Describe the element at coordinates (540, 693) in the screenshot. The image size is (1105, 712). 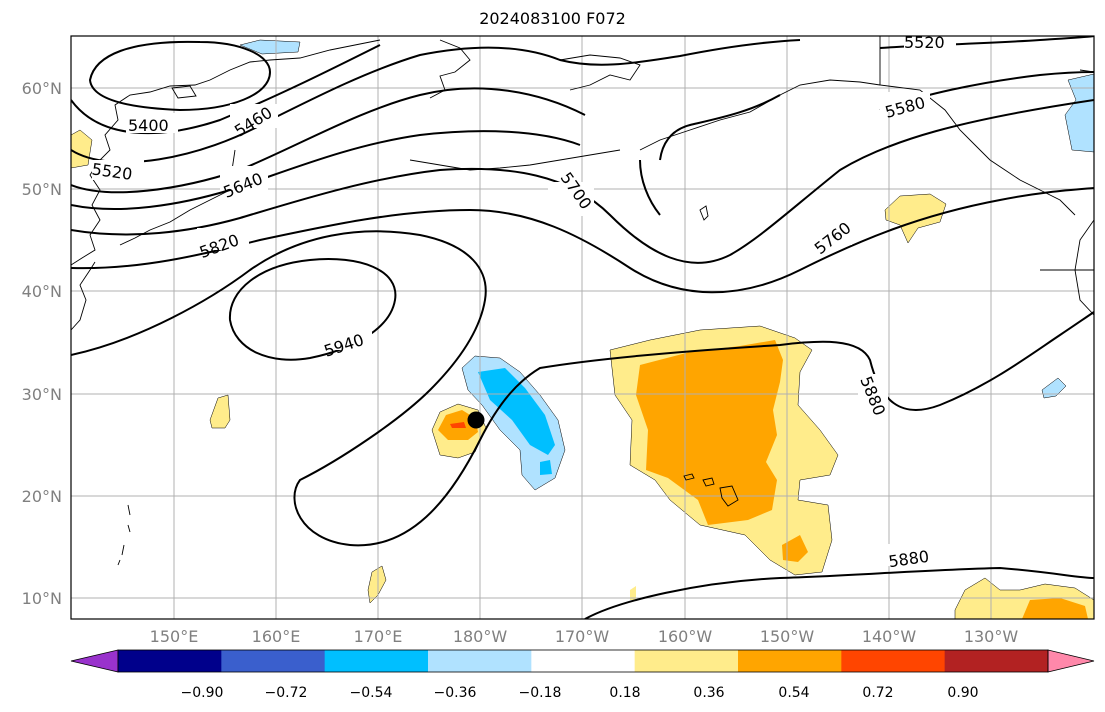
I see `colorbar-tick-label: −0.18` at that location.